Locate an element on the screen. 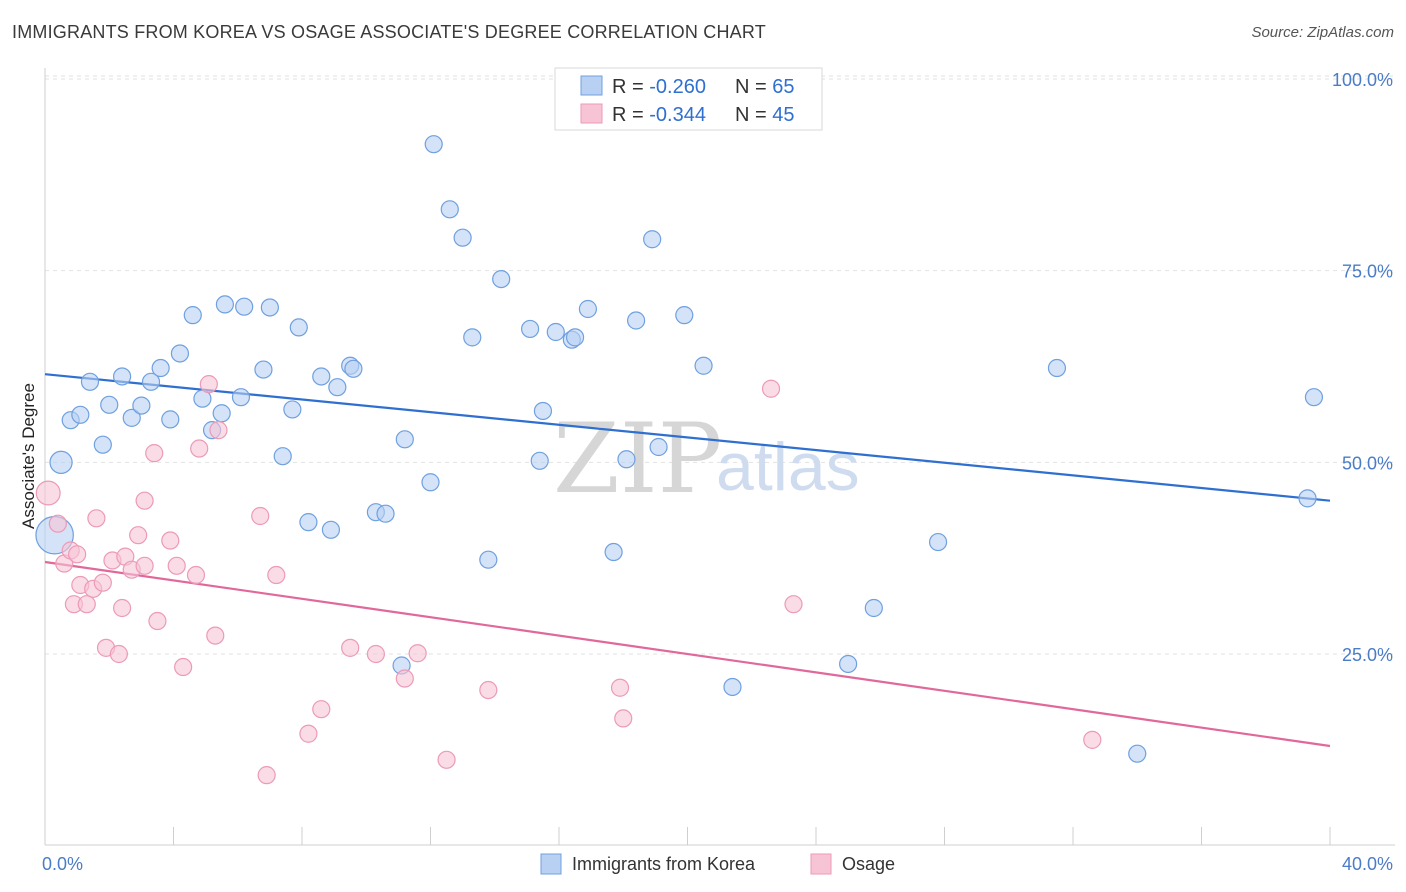  series-legend-label-osage: Osage is located at coordinates (868, 864).